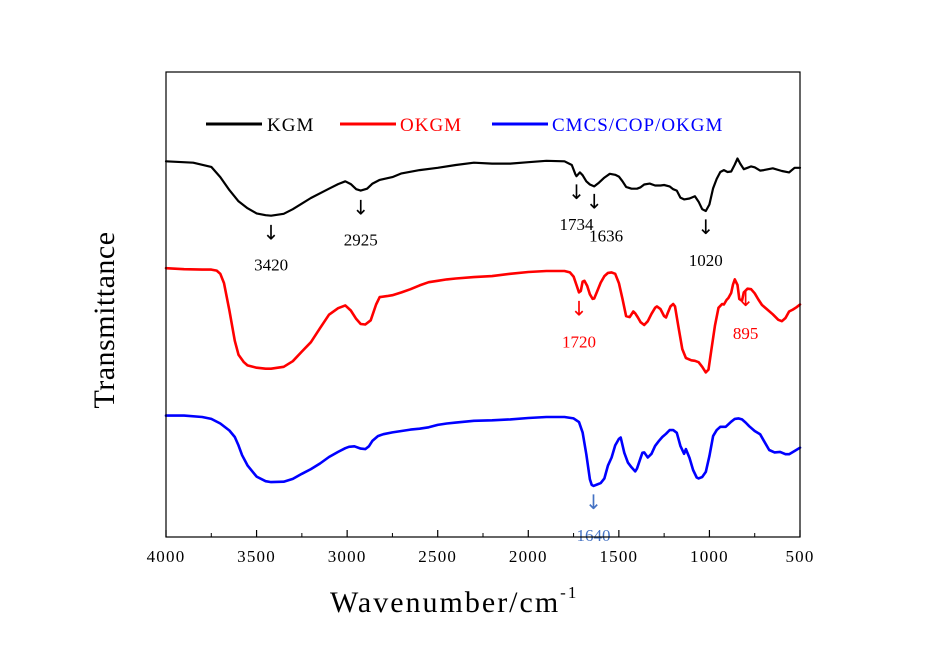 The height and width of the screenshot is (646, 931). I want to click on series-line-okgm, so click(483, 320).